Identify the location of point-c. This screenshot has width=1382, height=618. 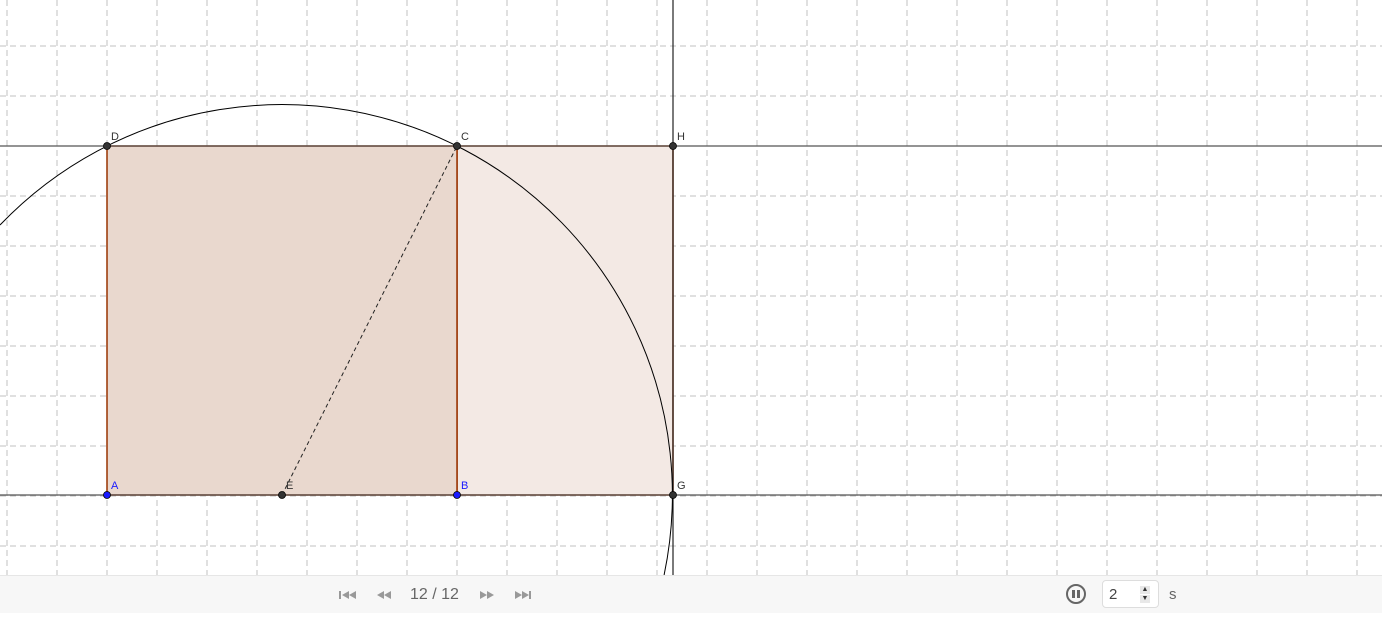
(457, 146).